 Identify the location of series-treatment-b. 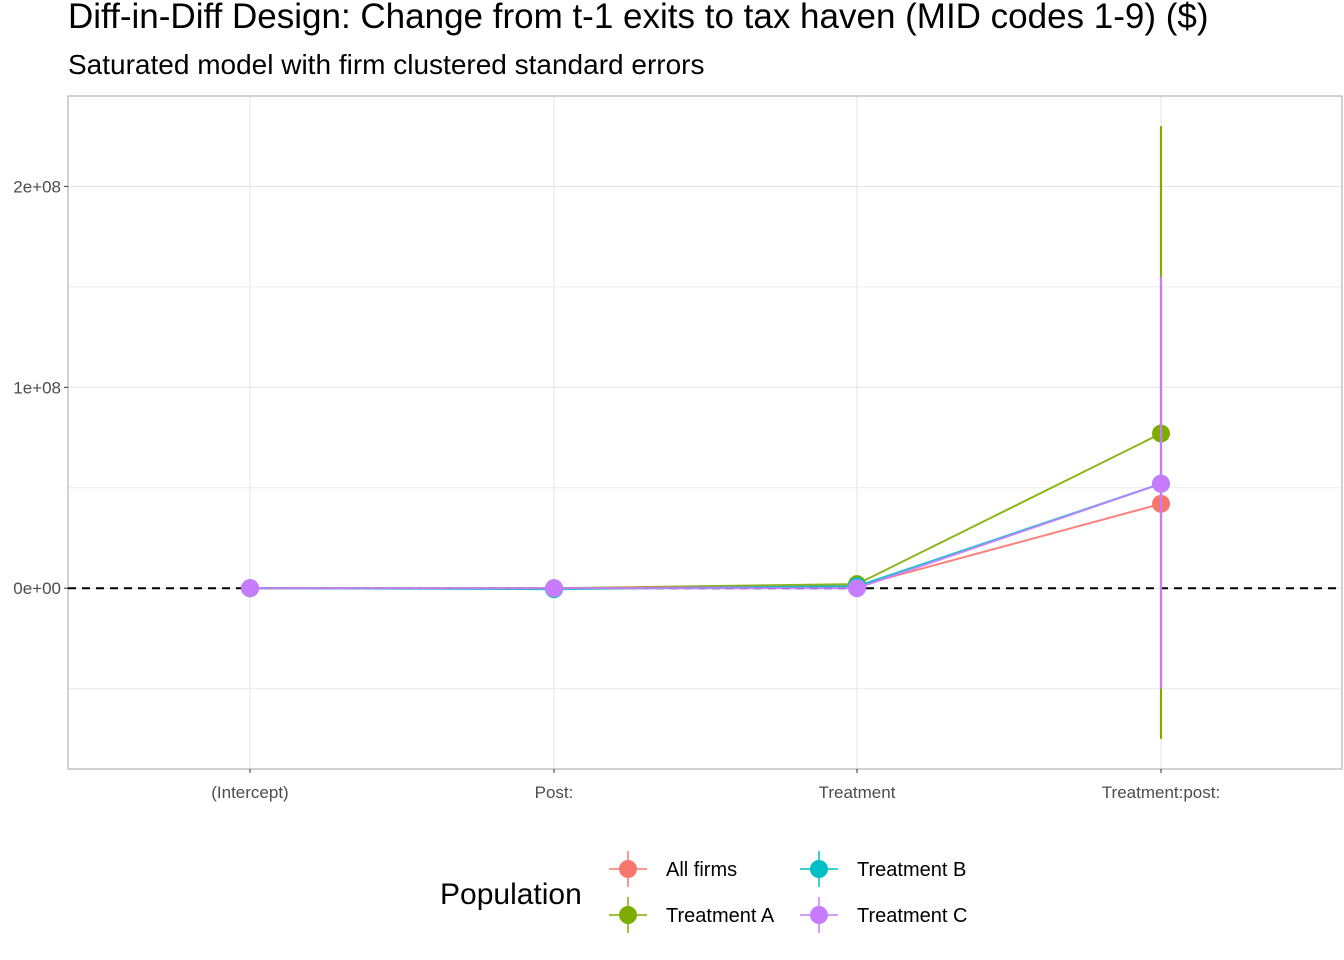
(705, 536).